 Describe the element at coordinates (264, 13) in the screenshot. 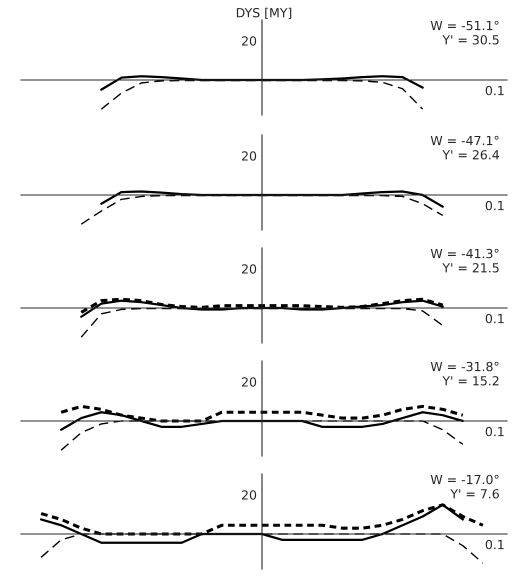

I see `chart-title: DYS [MY]` at that location.